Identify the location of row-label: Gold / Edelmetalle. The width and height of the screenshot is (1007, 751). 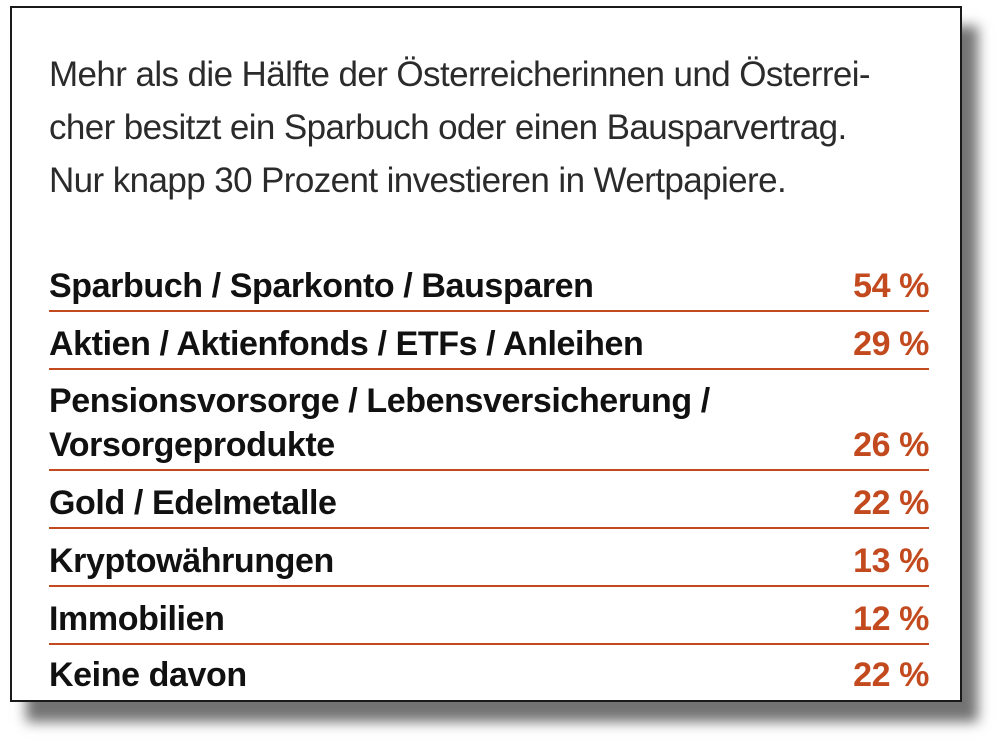
(193, 503).